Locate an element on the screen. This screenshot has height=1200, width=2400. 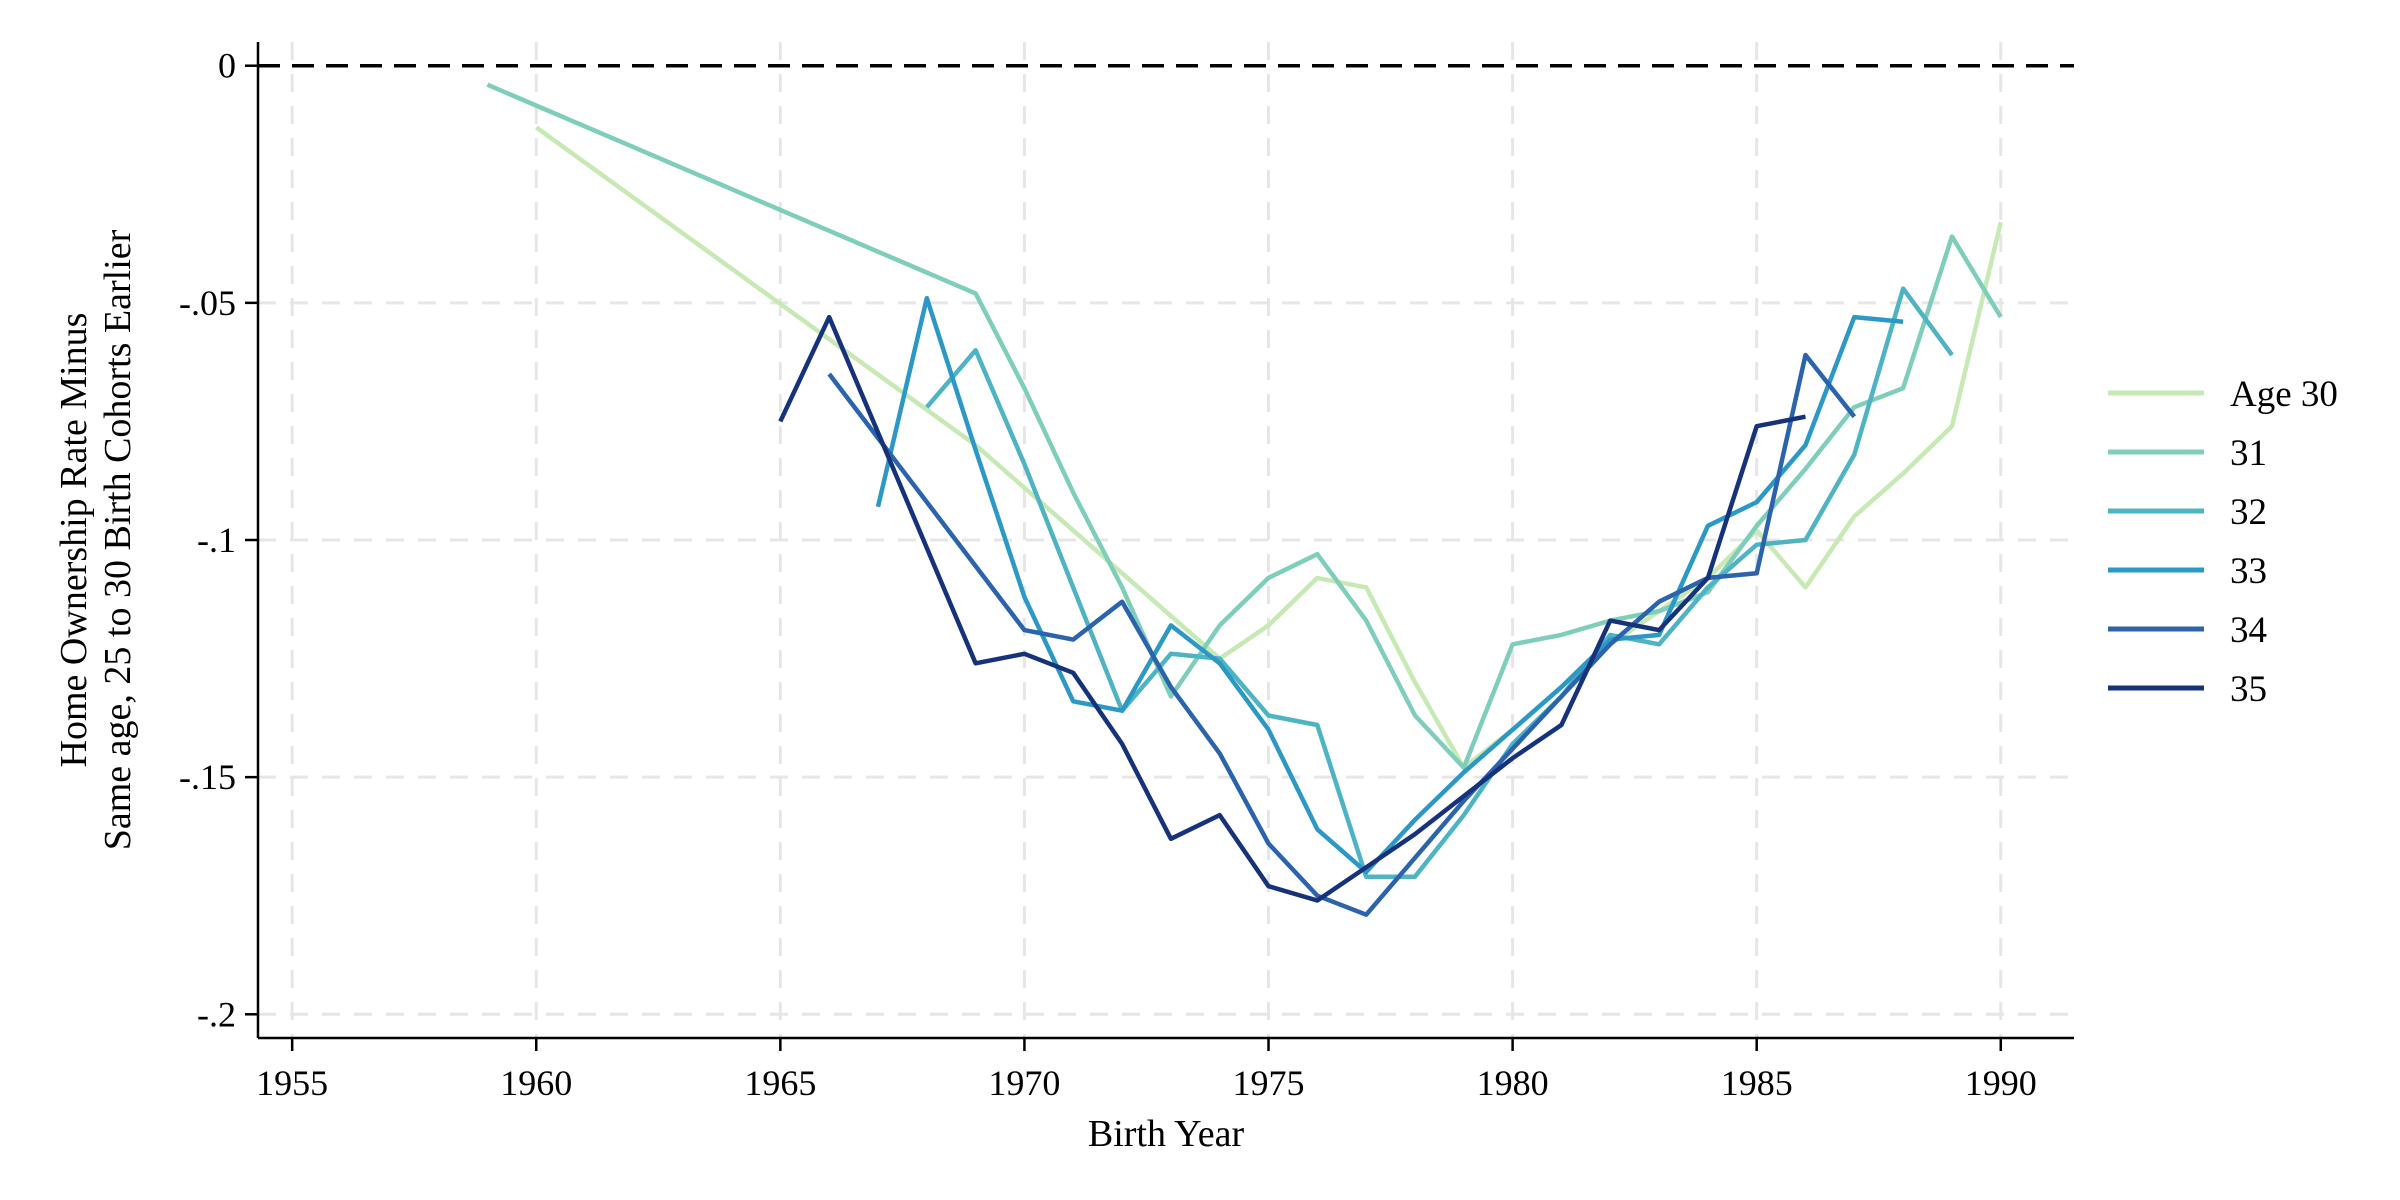
y-tick-label: -.05 is located at coordinates (207, 303).